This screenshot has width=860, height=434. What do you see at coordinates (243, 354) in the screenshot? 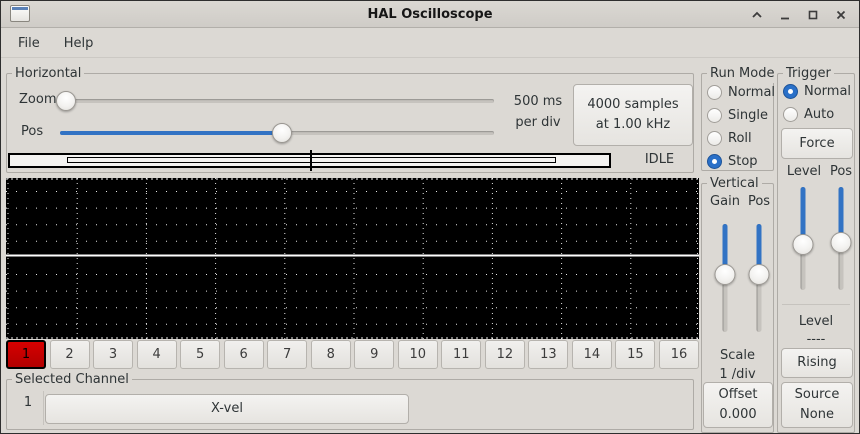
I see `channel-button-6: 6` at bounding box center [243, 354].